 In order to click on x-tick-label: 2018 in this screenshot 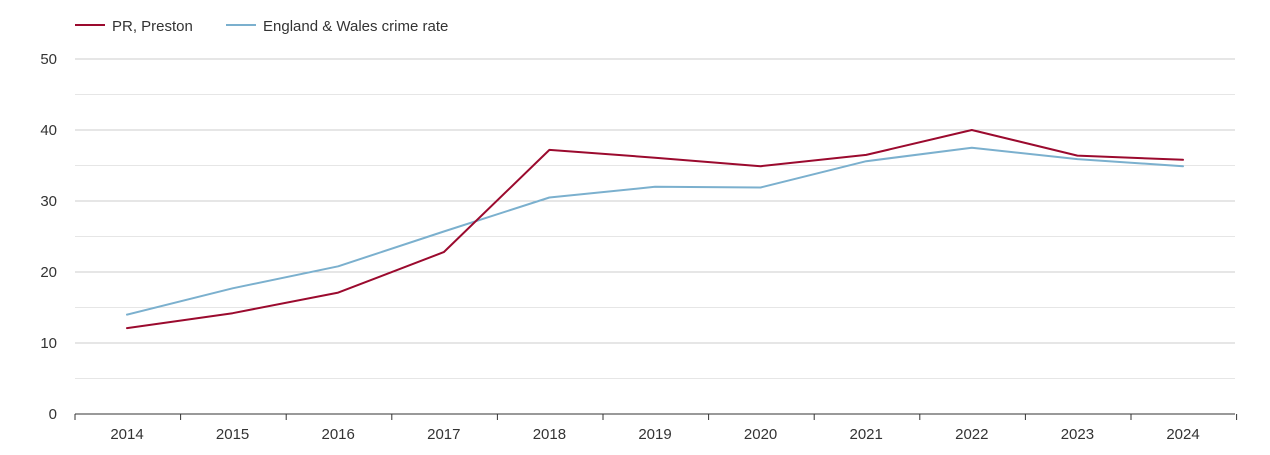, I will do `click(549, 434)`.